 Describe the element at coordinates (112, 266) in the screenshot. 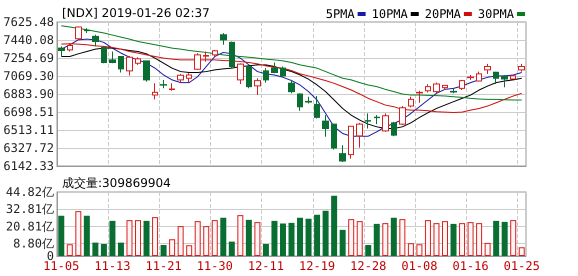

I see `x-tick-label: 11-13` at that location.